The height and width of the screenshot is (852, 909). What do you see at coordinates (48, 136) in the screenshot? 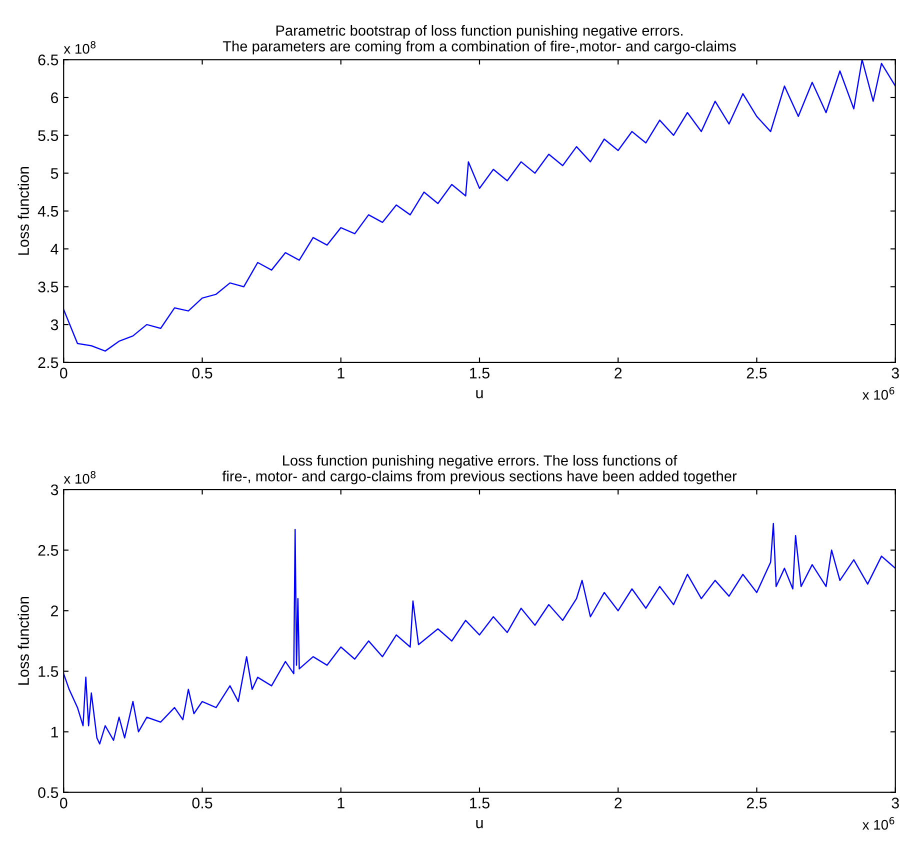
I see `y-tick-label: 5.5` at bounding box center [48, 136].